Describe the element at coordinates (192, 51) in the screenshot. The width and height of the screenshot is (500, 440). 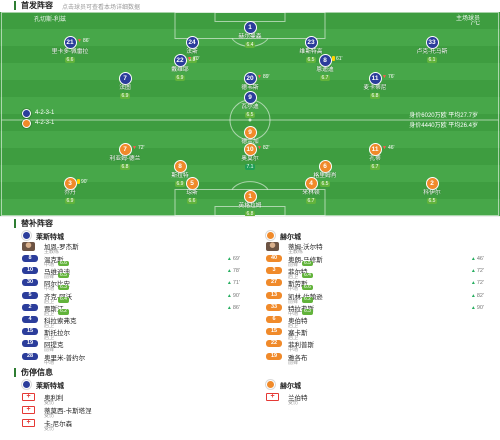
I see `player-name: 法斯` at that location.